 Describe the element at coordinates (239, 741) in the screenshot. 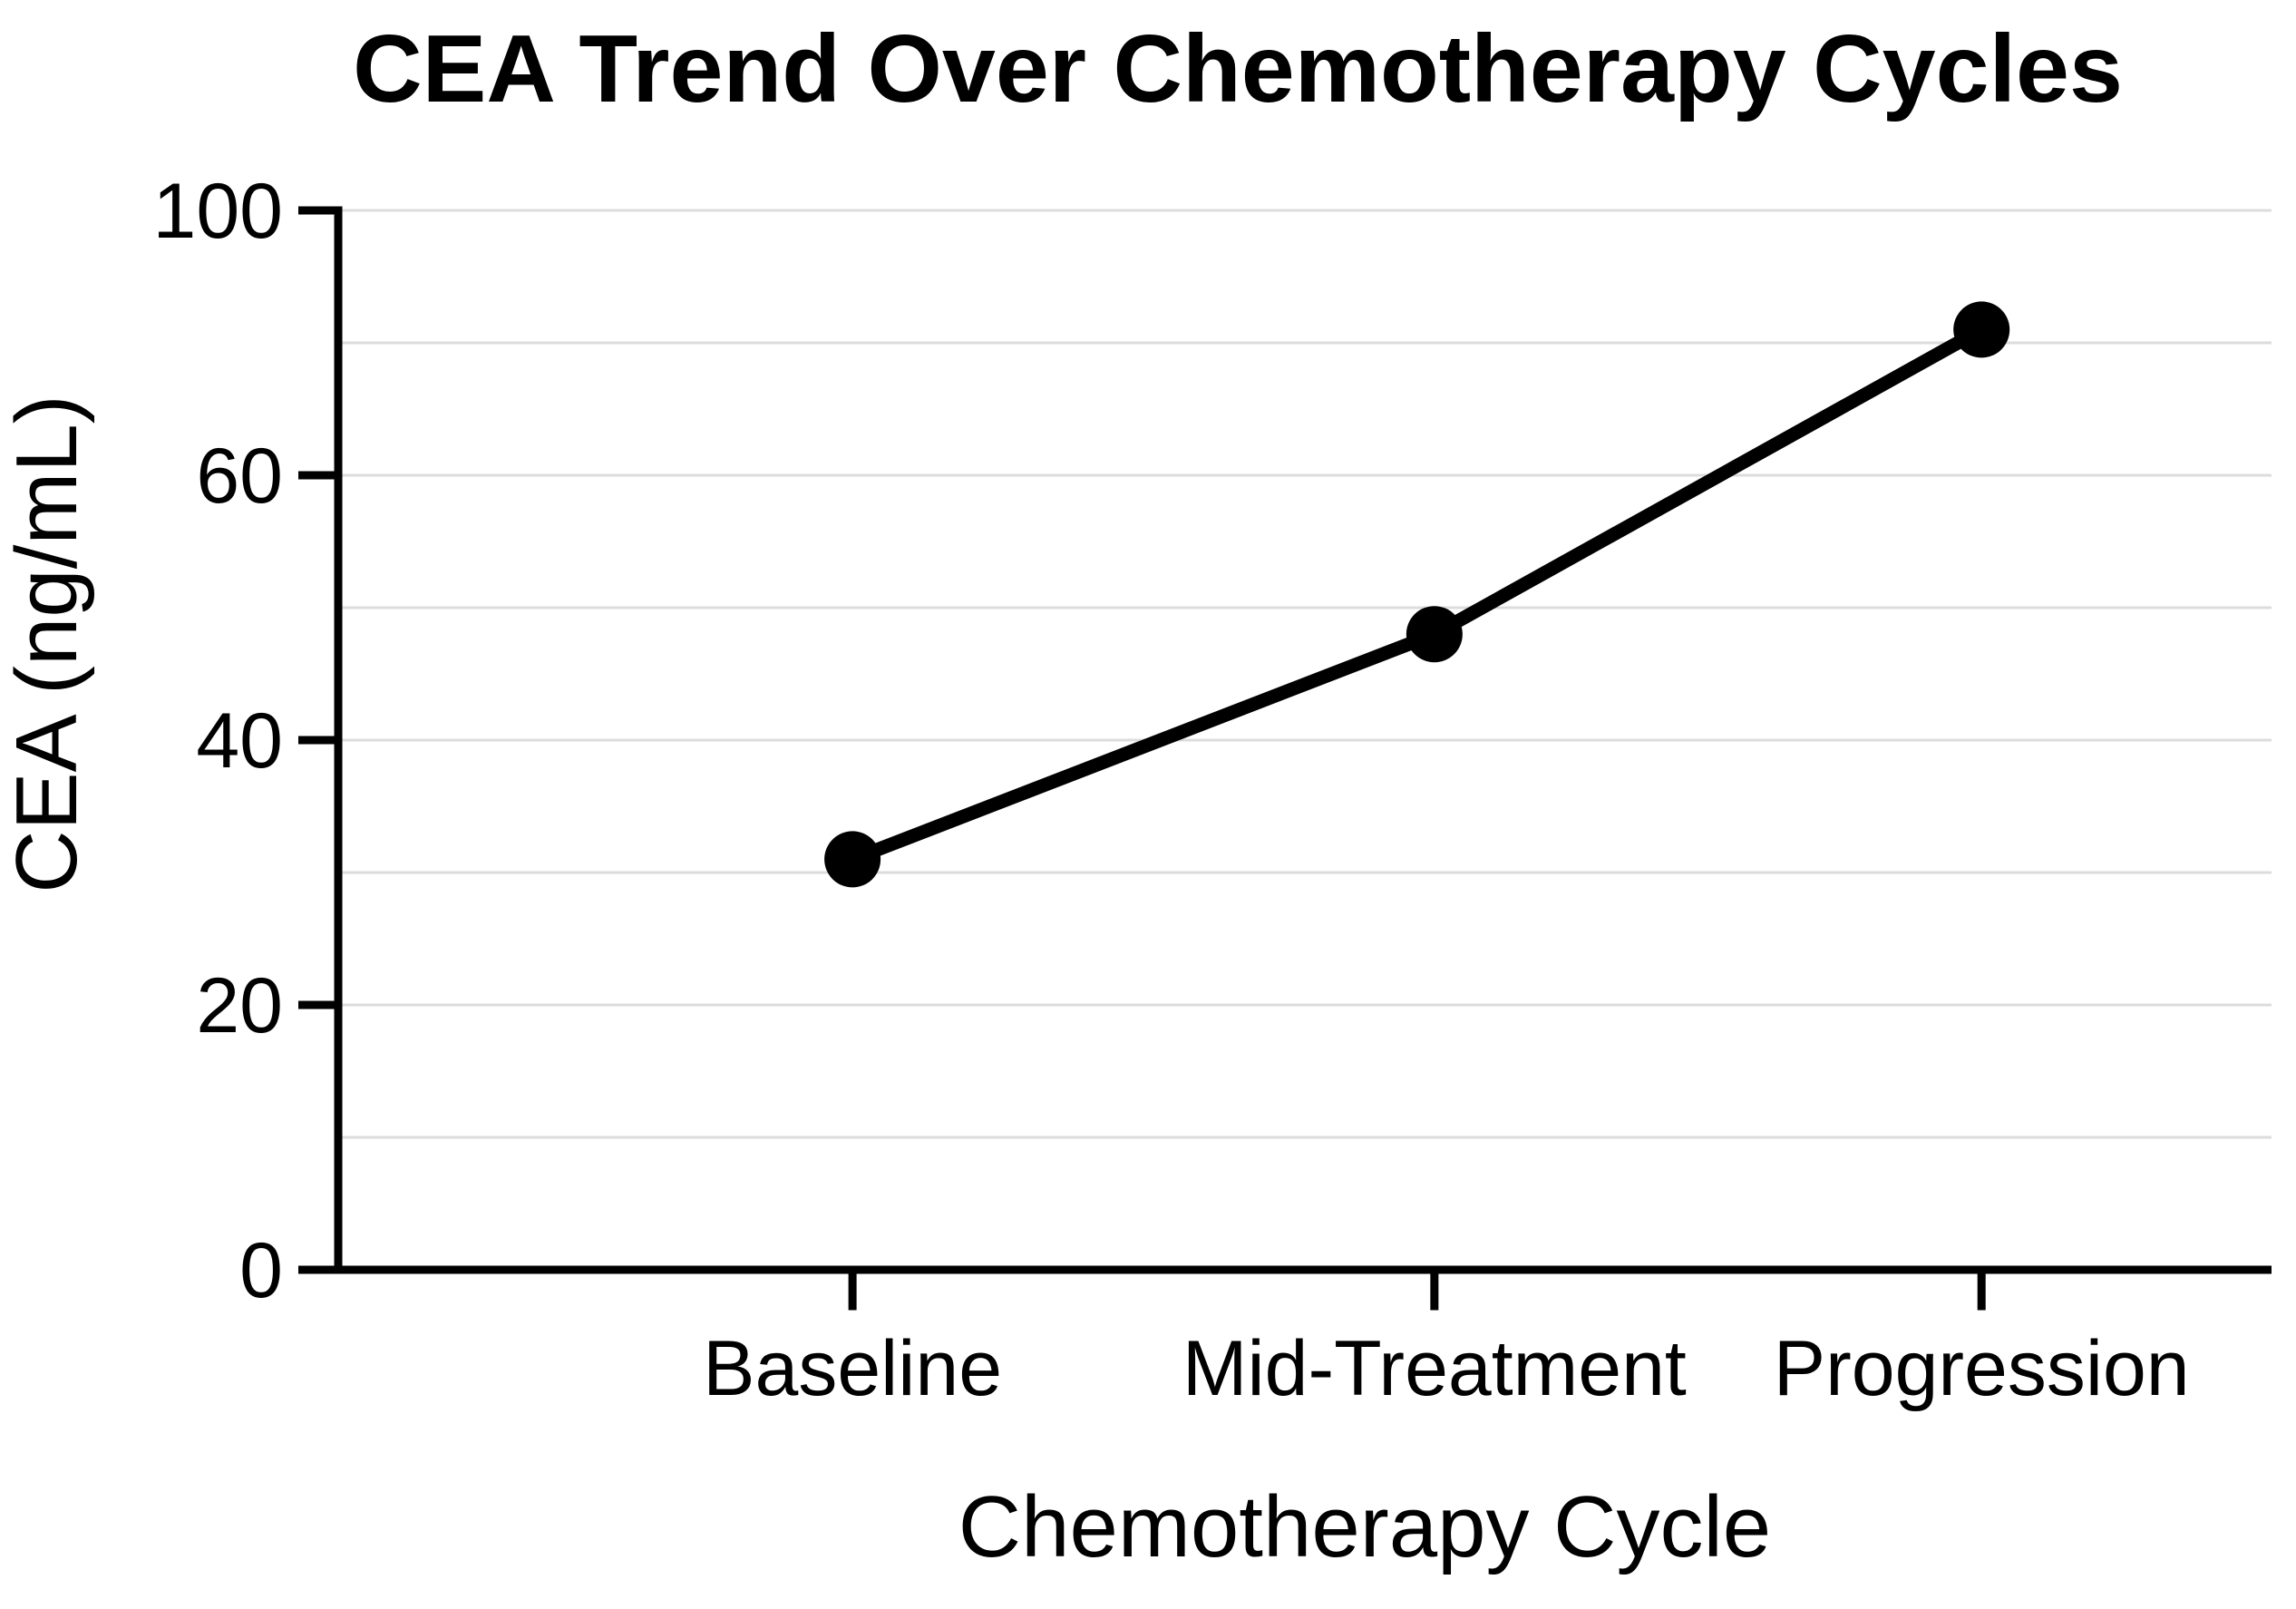

I see `y-tick-label: 40` at that location.